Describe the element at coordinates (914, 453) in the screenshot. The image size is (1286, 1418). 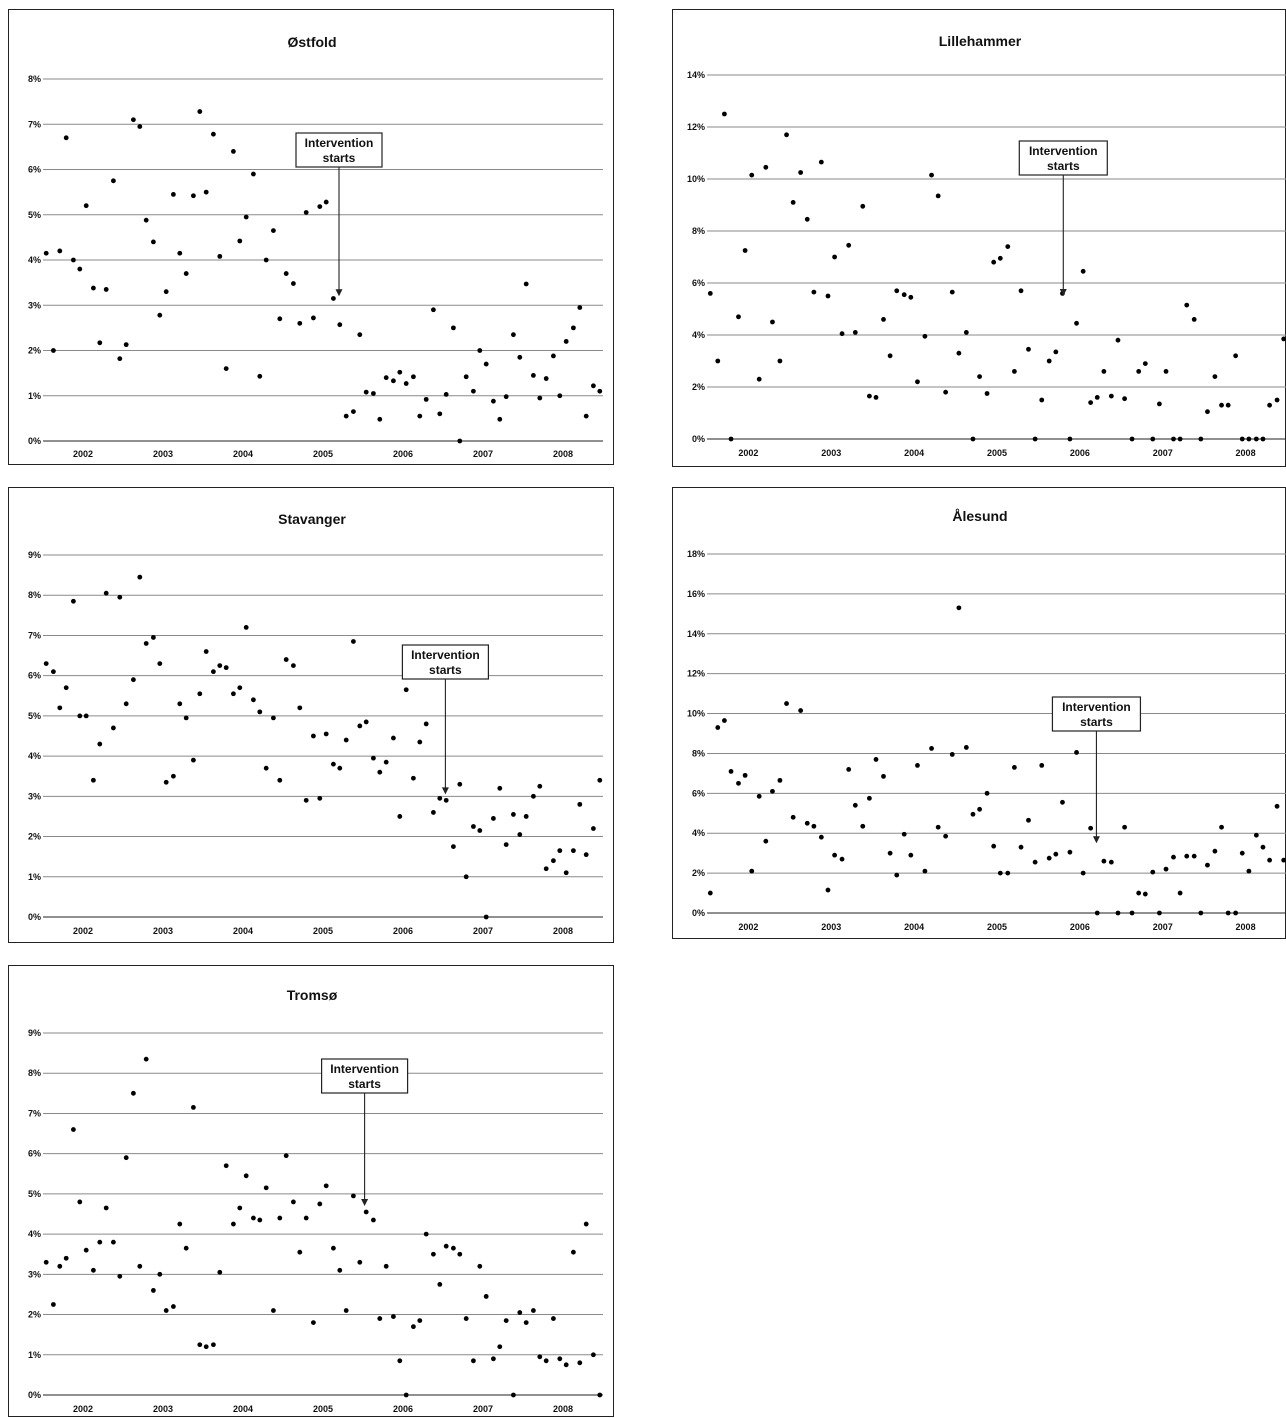
I see `x-tick-label: 2004` at that location.